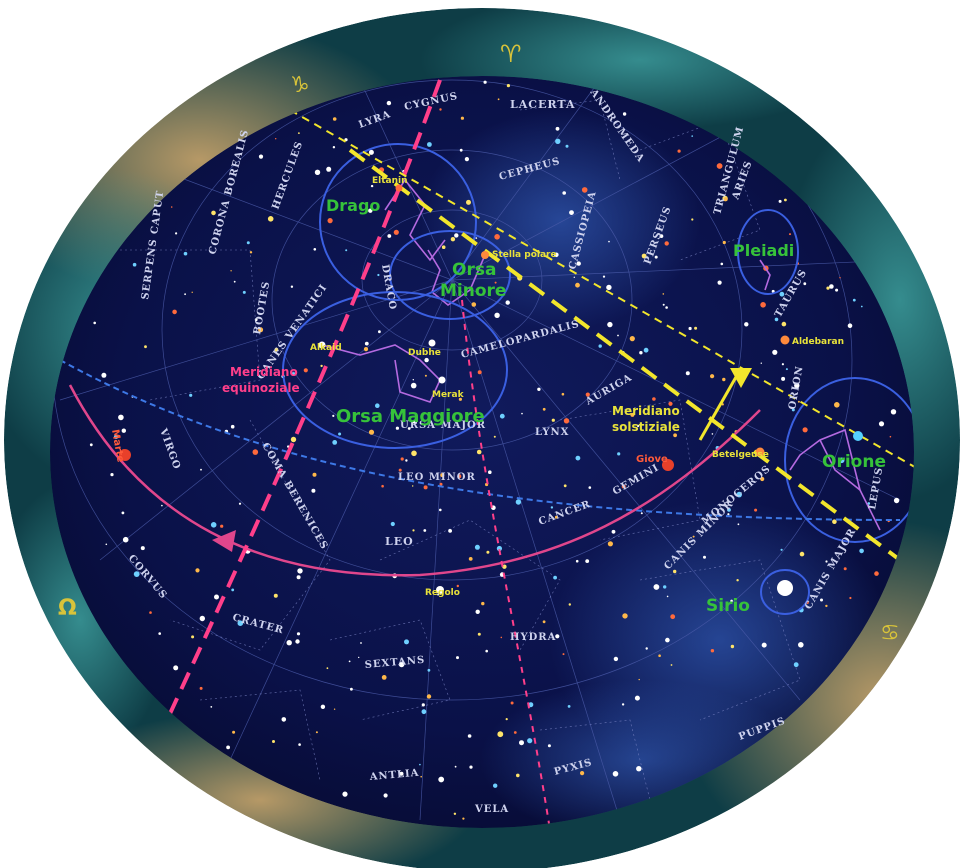  What do you see at coordinates (720, 405) in the screenshot?
I see `solstice-marker` at bounding box center [720, 405].